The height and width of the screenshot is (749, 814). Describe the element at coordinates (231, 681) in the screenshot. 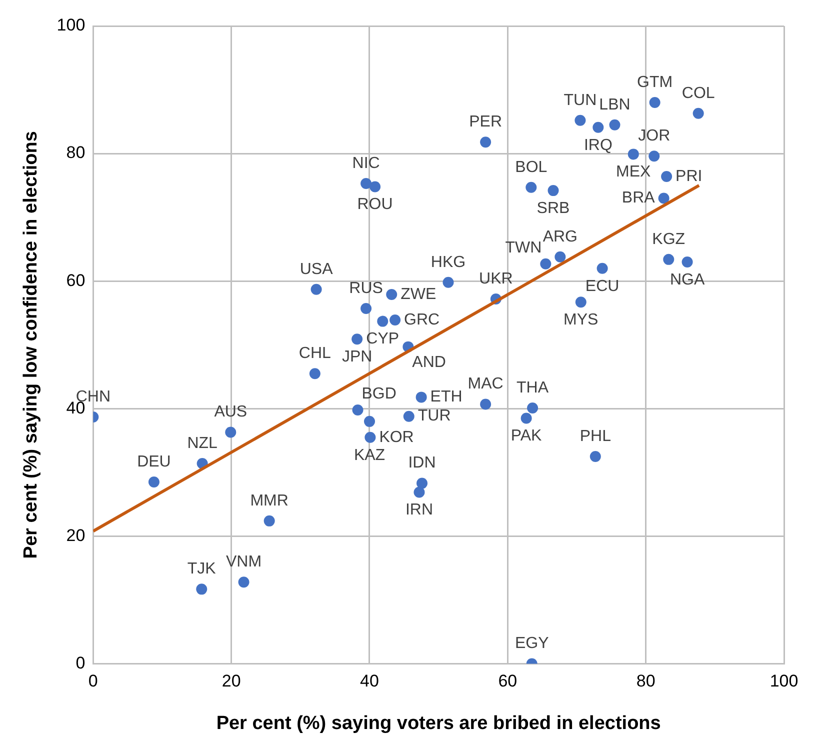

I see `x-tick-label: 20` at that location.